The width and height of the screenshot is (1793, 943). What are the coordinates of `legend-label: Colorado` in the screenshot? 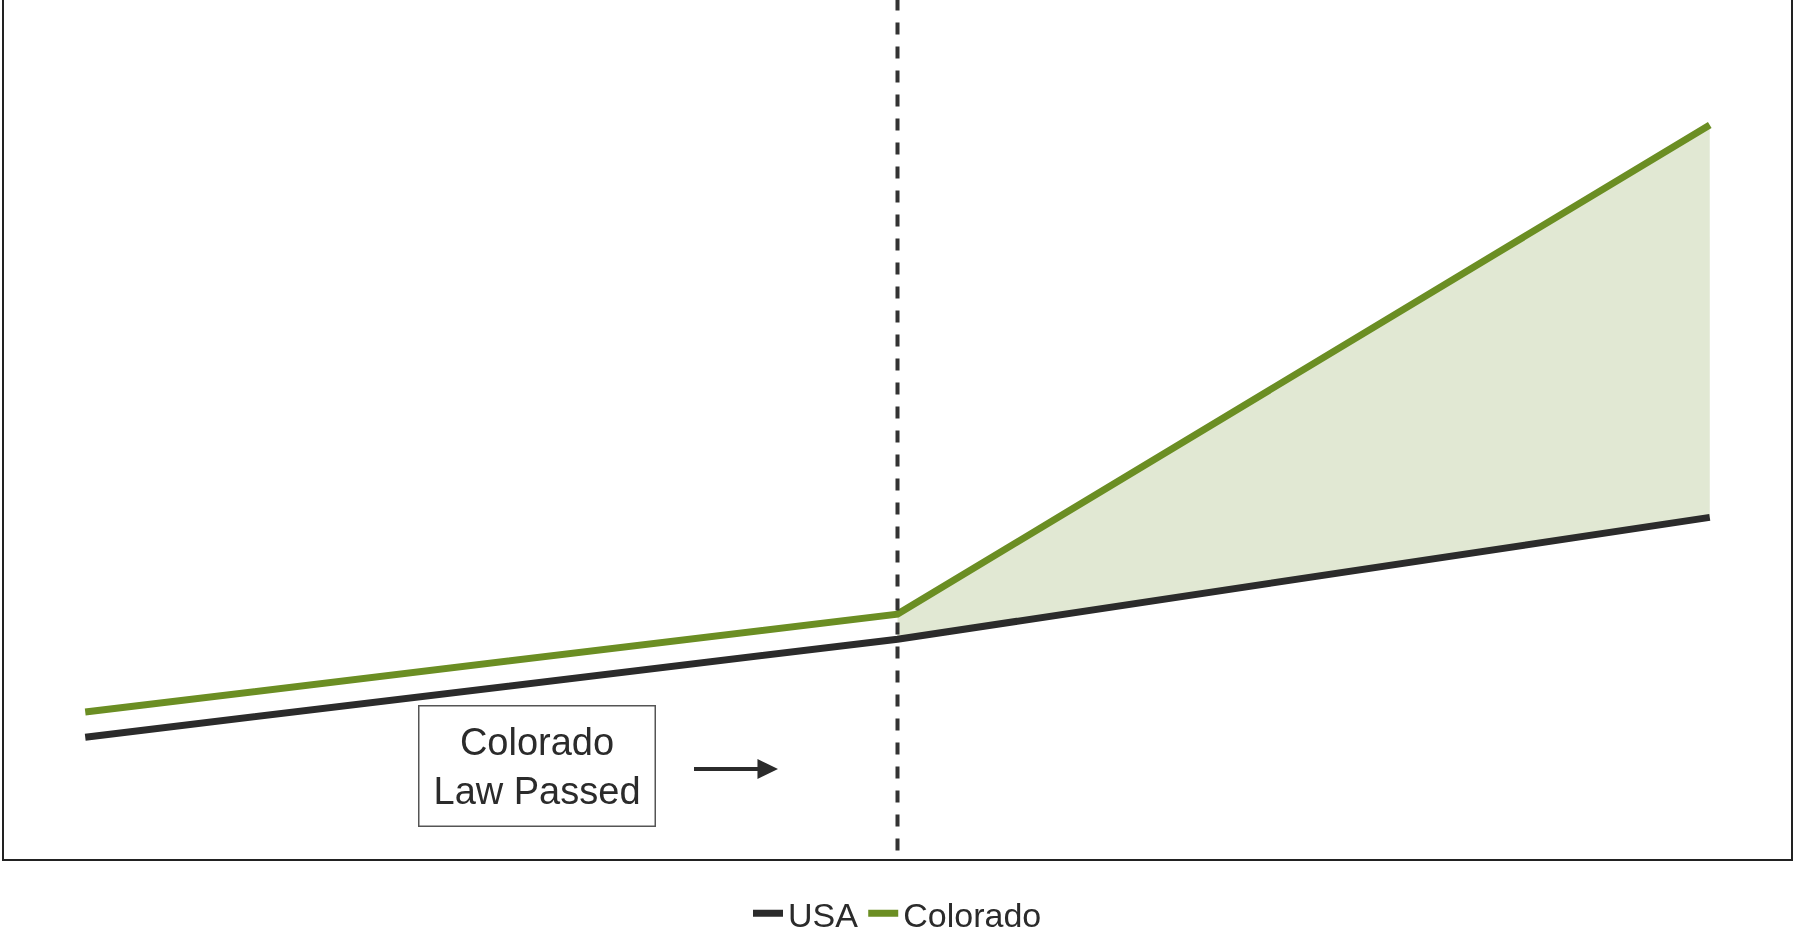 It's located at (972, 914).